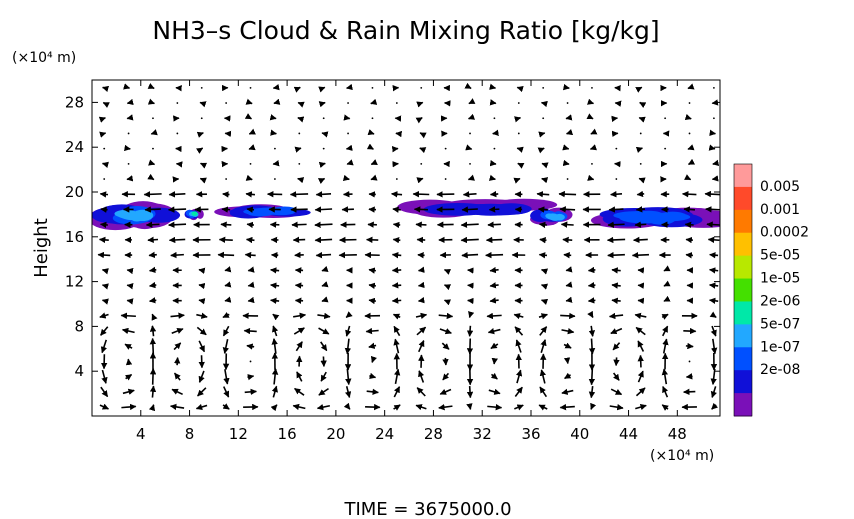 This screenshot has width=854, height=519. What do you see at coordinates (743, 336) in the screenshot?
I see `colorbar-swatch` at bounding box center [743, 336].